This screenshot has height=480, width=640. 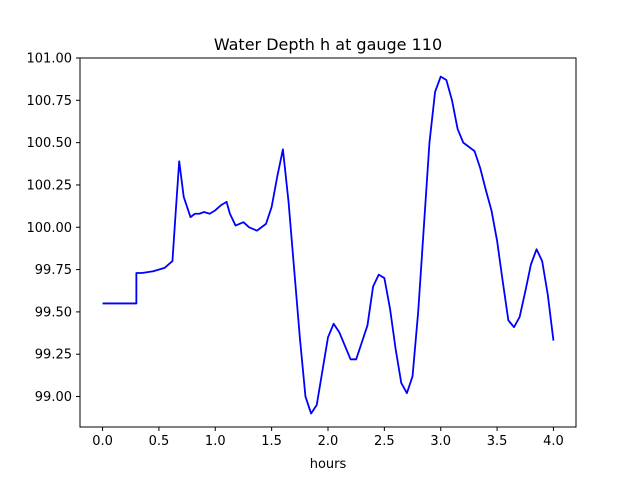 What do you see at coordinates (328, 441) in the screenshot?
I see `x-tick-label: 2.0` at bounding box center [328, 441].